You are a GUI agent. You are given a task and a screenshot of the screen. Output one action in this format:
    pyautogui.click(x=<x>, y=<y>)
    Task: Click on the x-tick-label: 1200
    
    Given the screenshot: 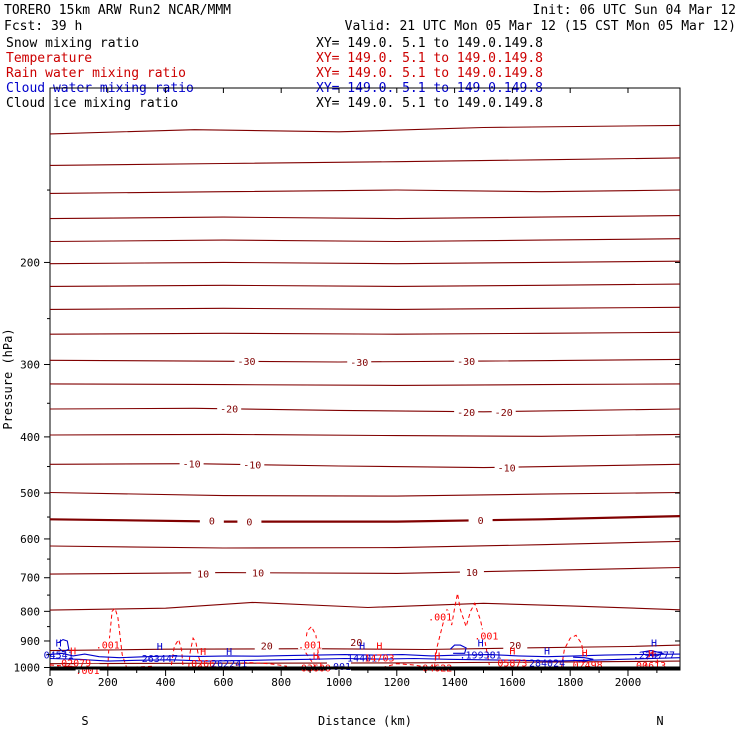 What is the action you would take?
    pyautogui.click(x=397, y=682)
    